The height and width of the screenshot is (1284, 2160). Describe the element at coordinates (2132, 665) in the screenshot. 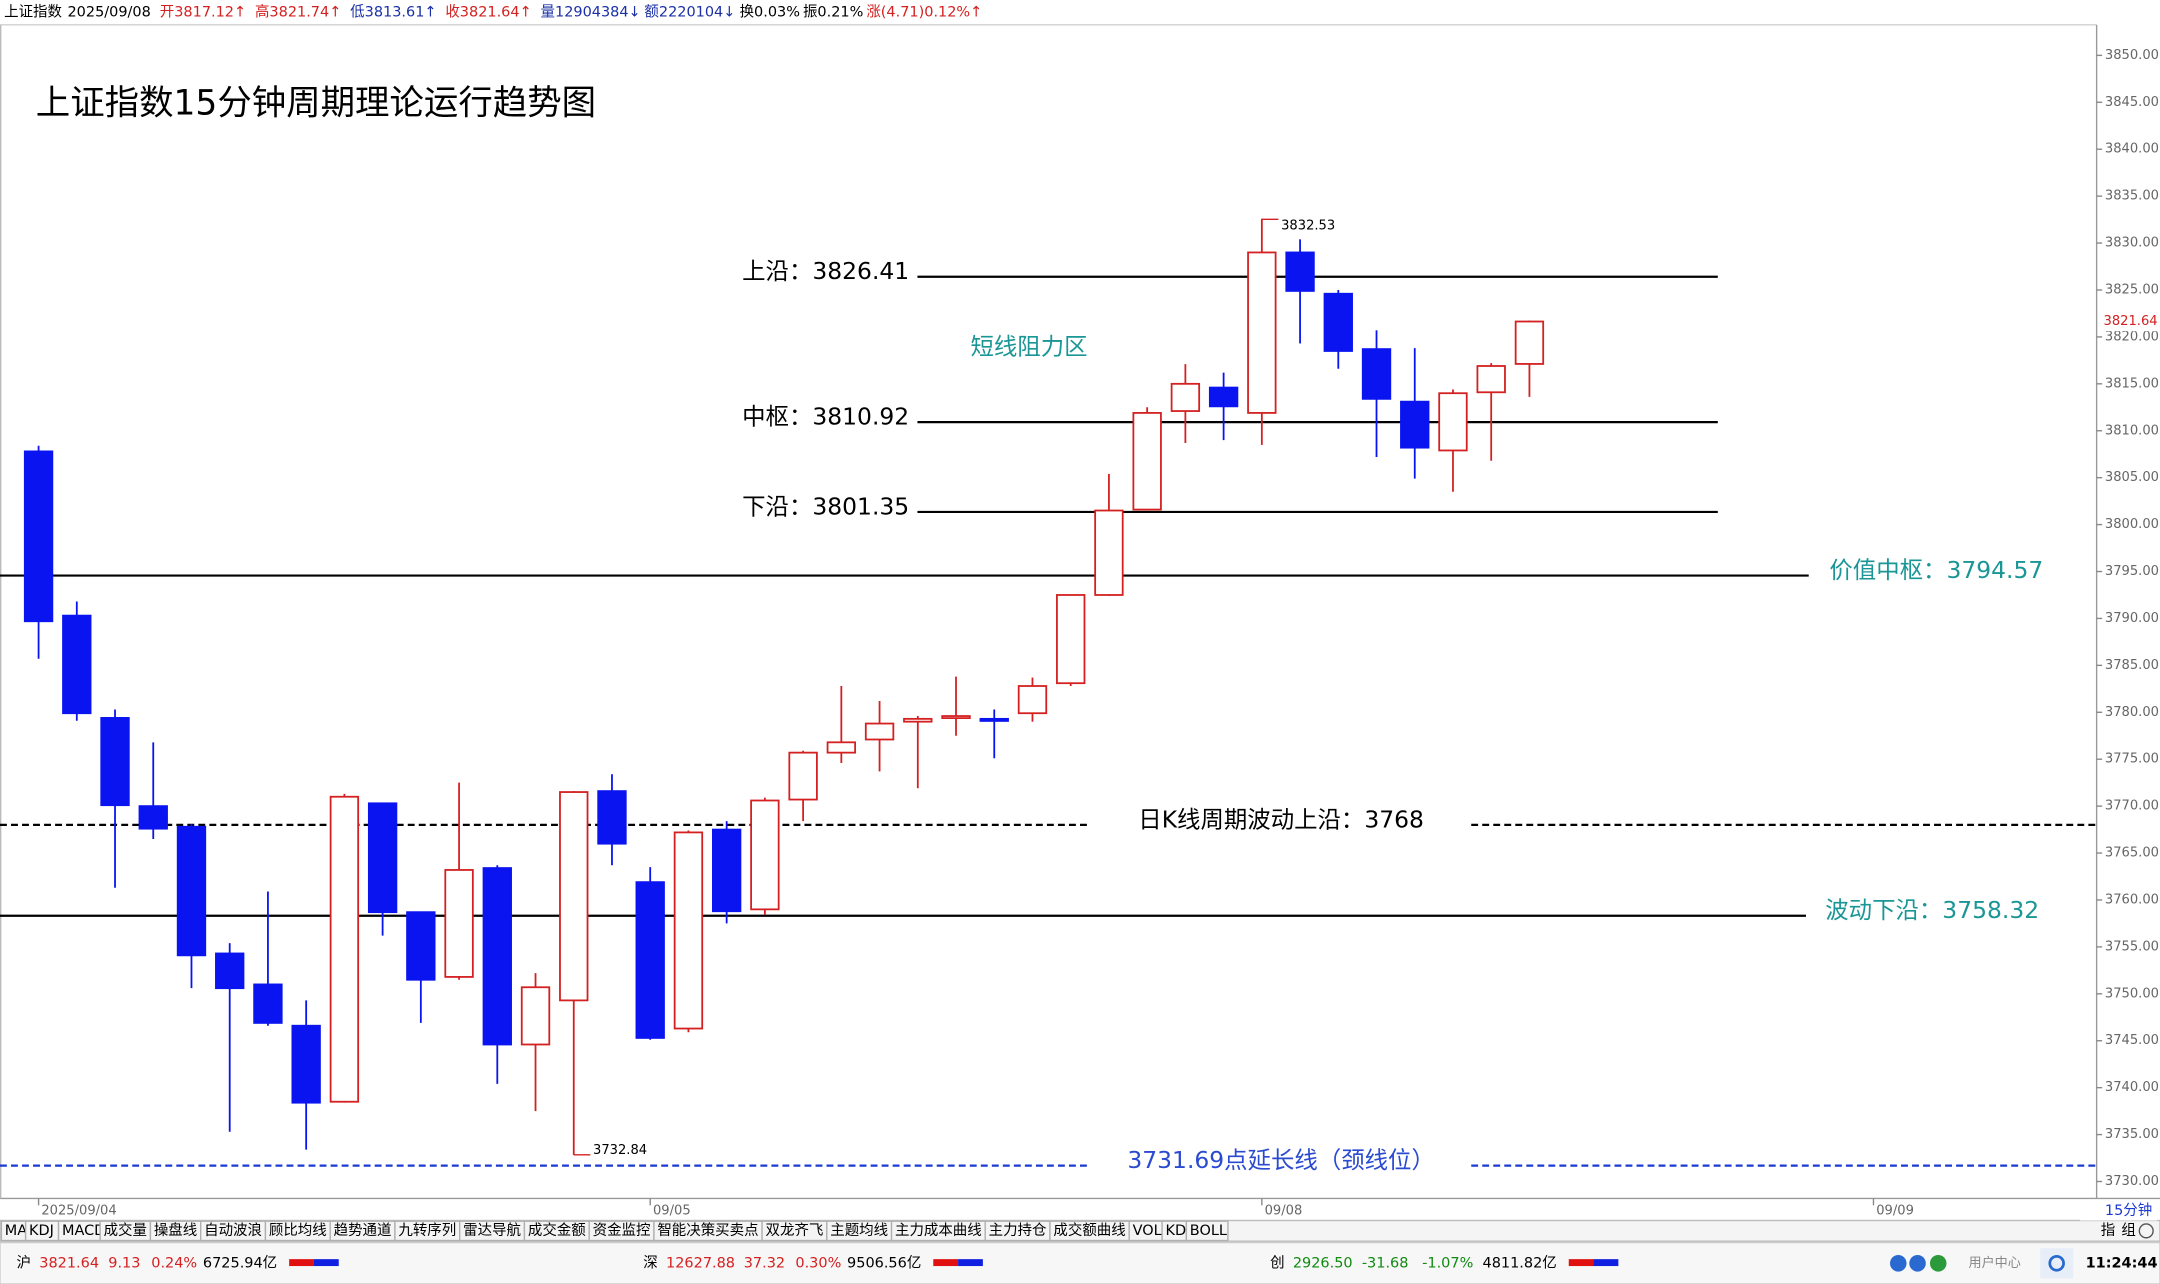

I see `y-tick-label: 3785.00` at that location.